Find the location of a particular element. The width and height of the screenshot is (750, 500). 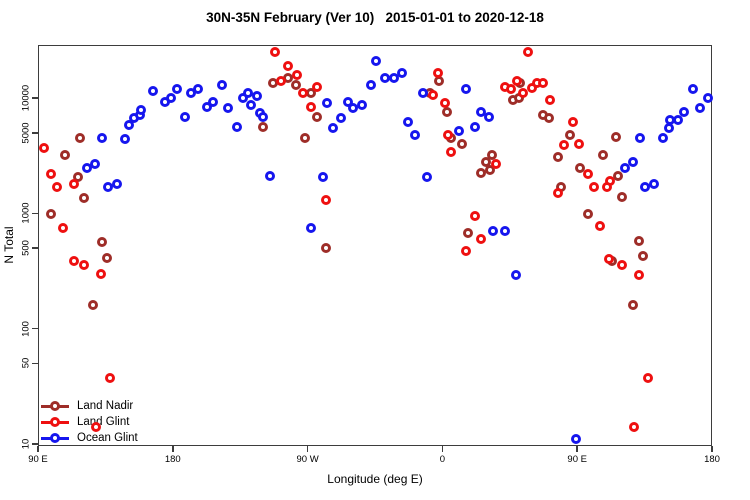

legend-label: Land Nadir is located at coordinates (105, 406).